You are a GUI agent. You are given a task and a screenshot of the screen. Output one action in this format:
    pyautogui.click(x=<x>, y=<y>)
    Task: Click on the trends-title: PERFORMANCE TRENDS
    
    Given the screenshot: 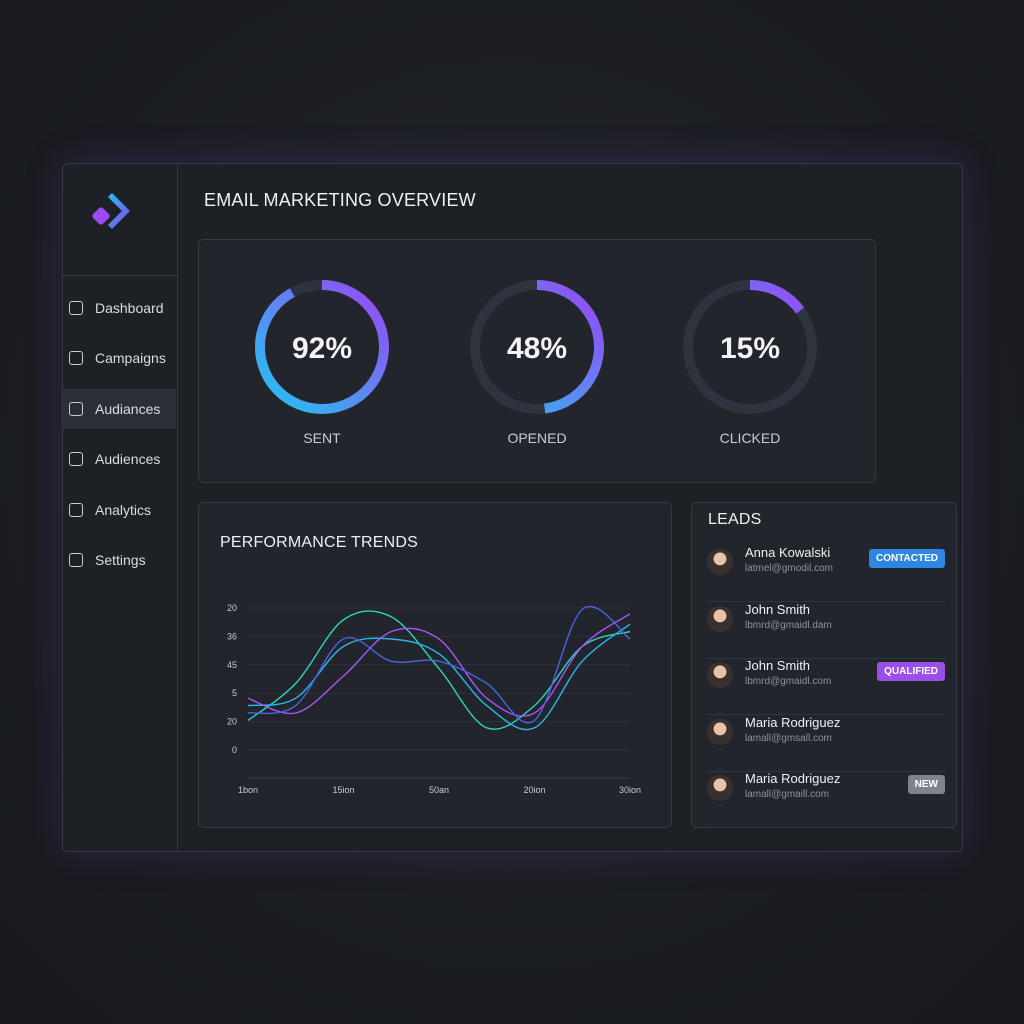 What is the action you would take?
    pyautogui.click(x=319, y=542)
    